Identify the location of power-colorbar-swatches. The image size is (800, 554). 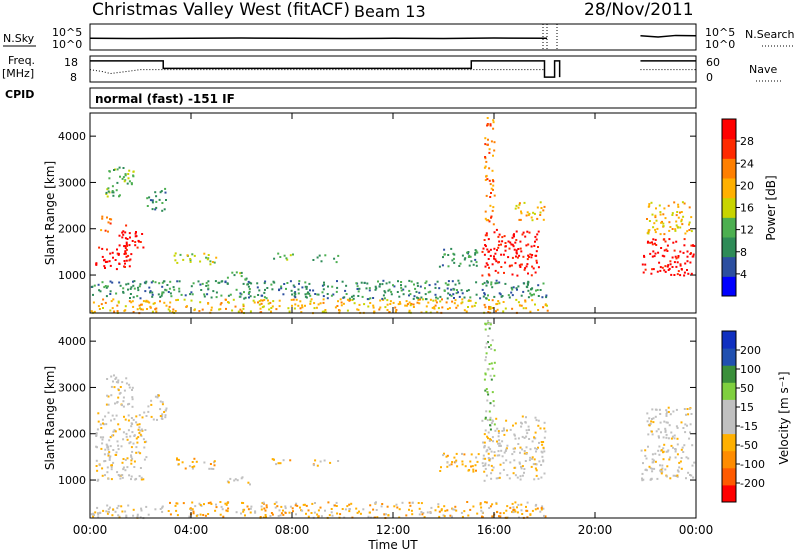
(729, 208).